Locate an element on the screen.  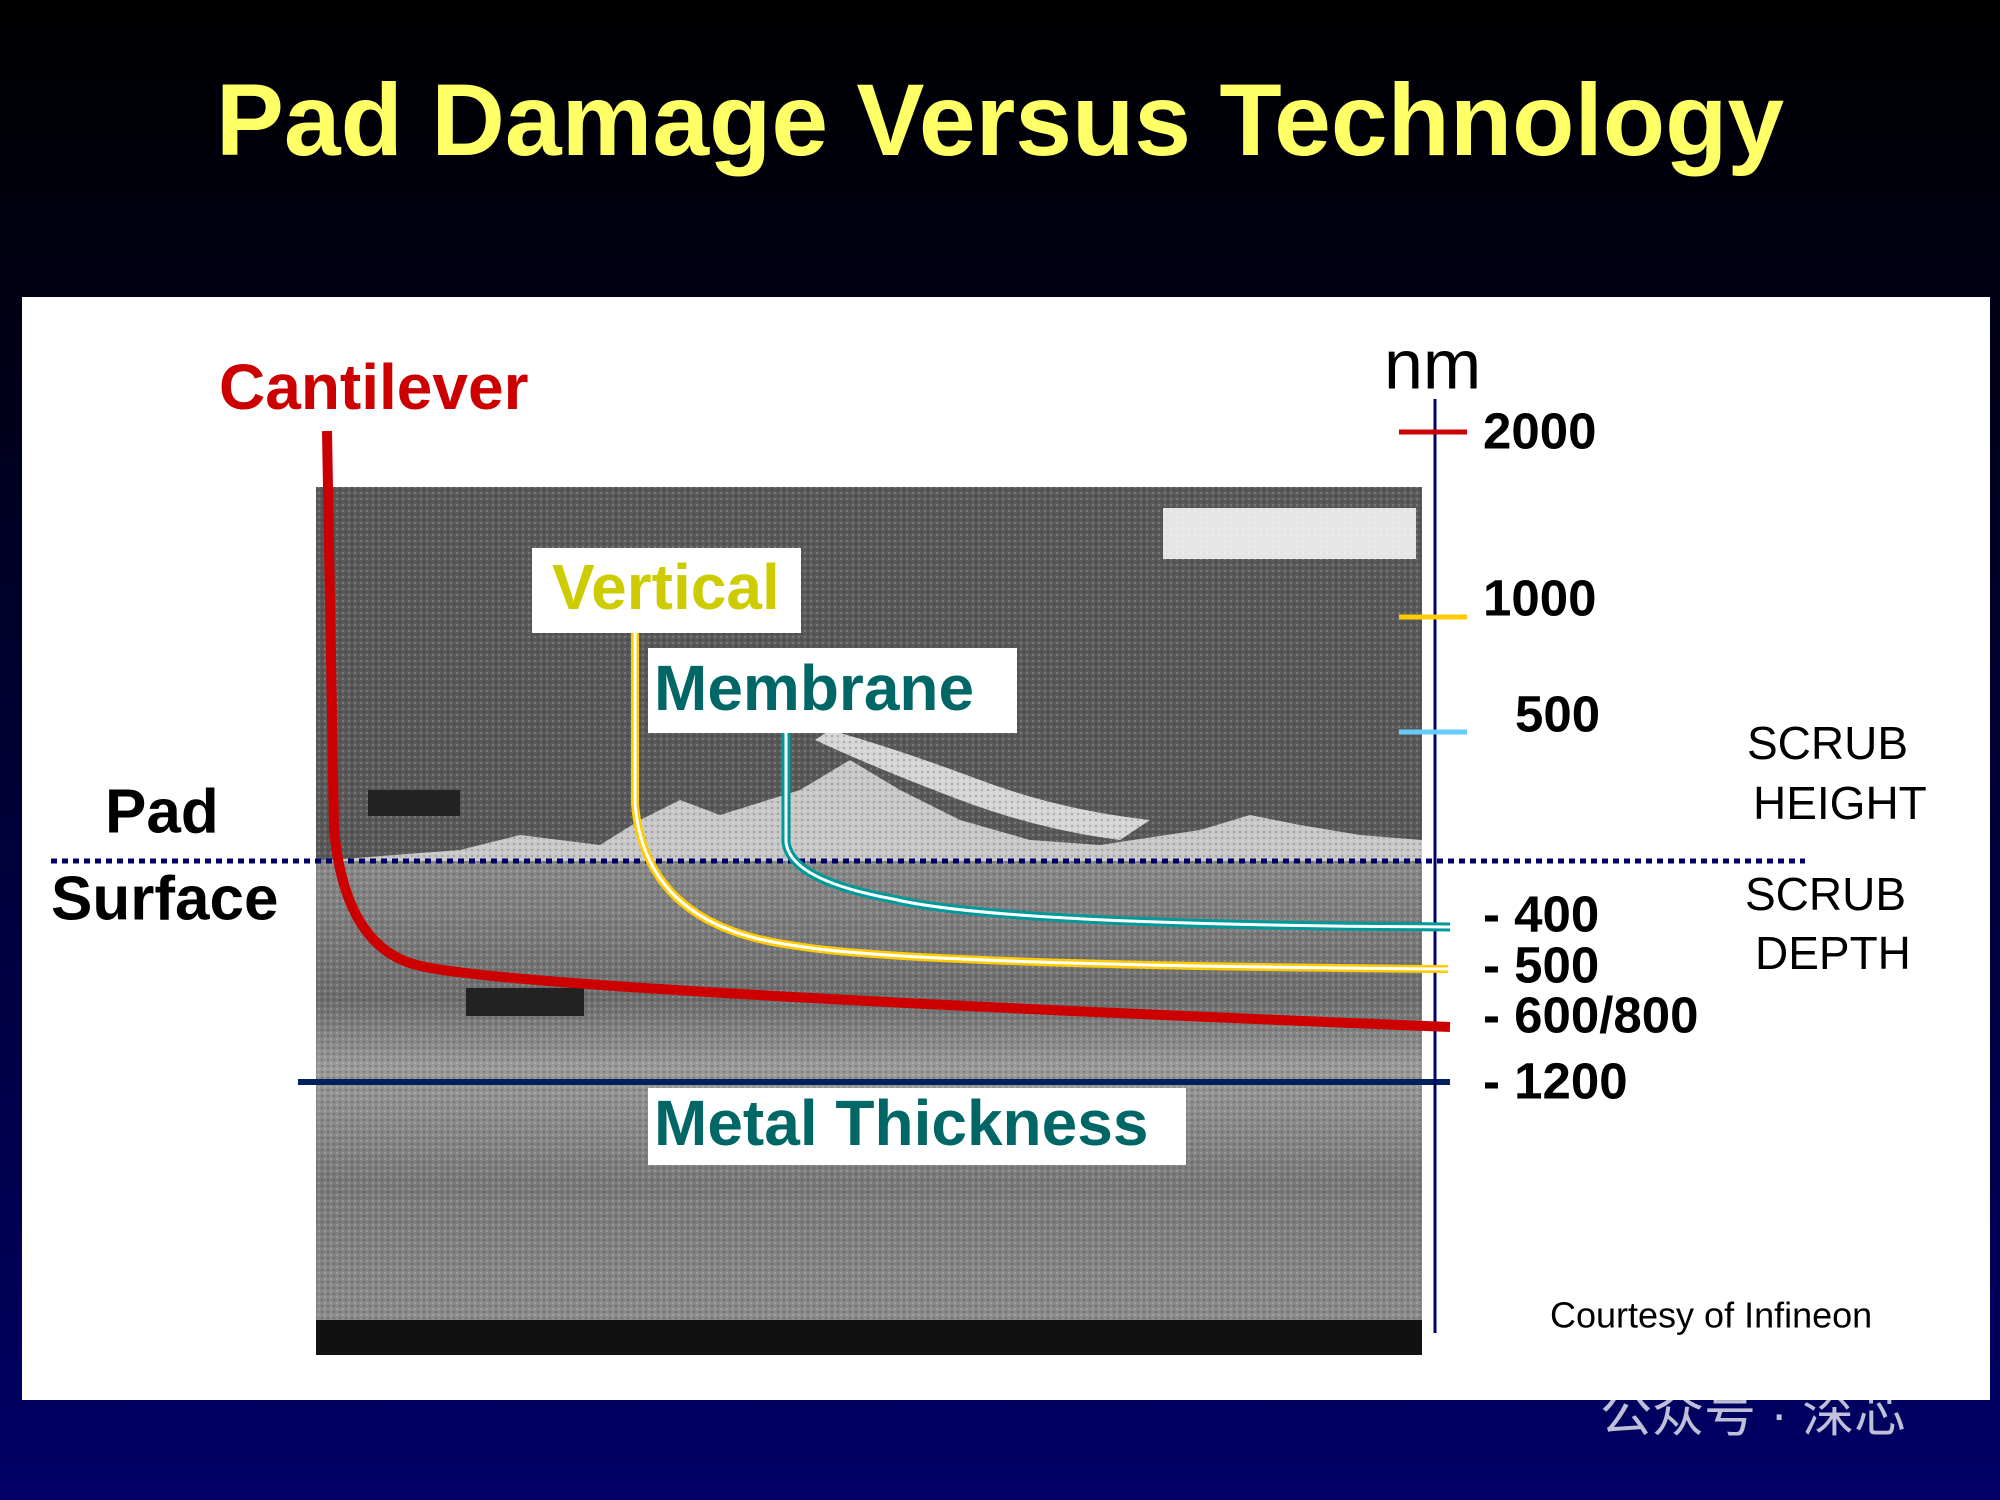
height-label: 1000 is located at coordinates (1539, 597).